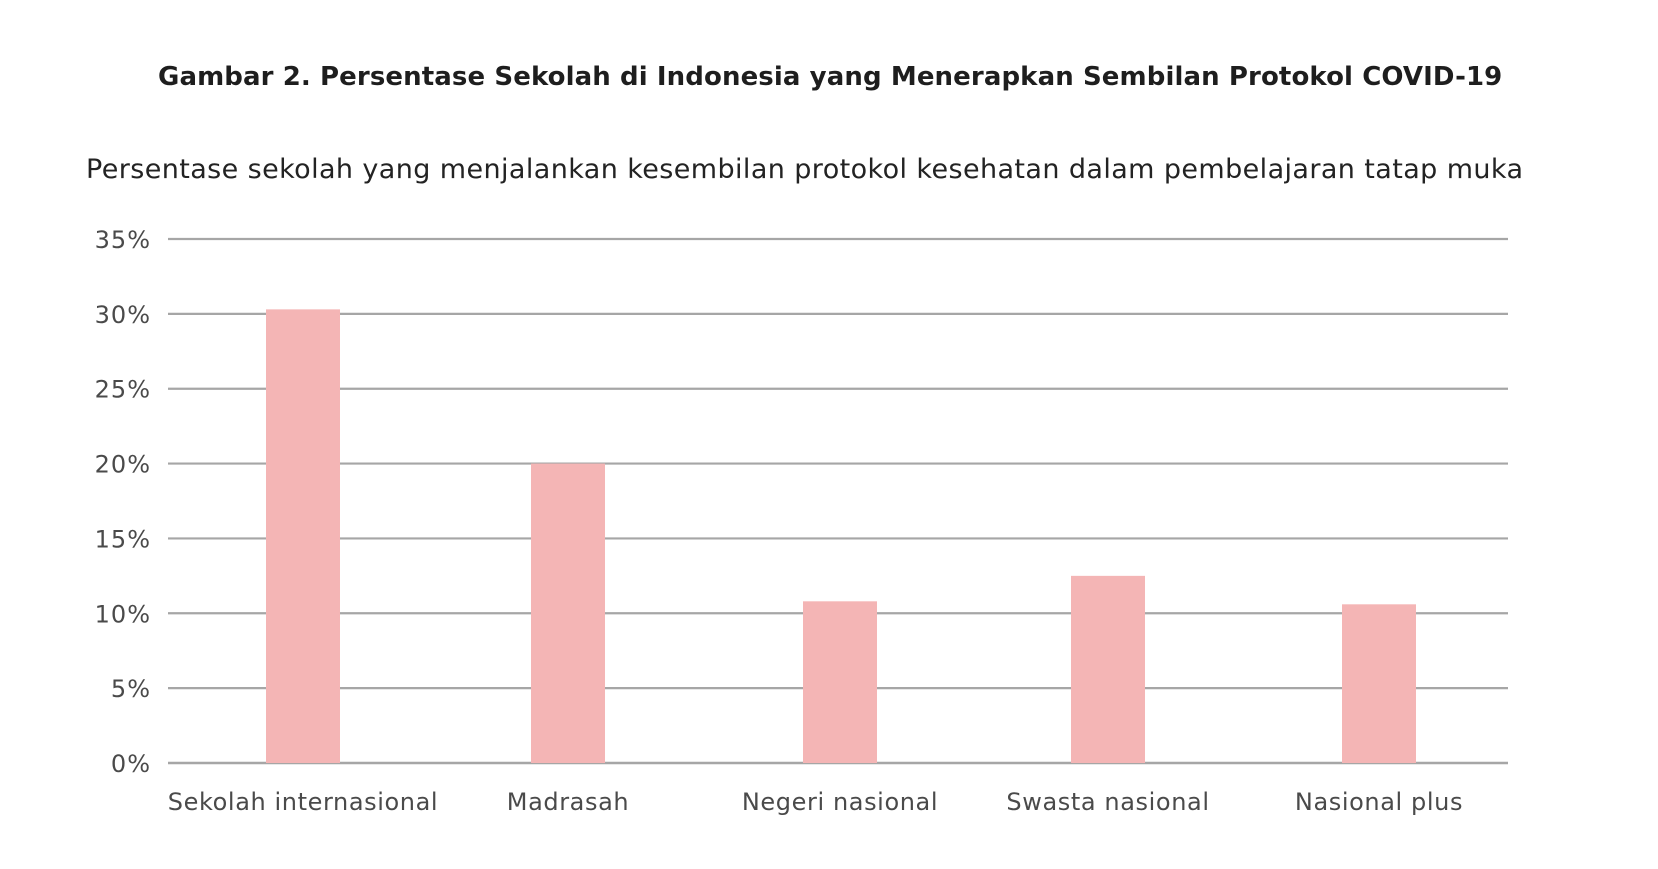 The image size is (1658, 869). What do you see at coordinates (840, 682) in the screenshot?
I see `bar-negeri-nasional` at bounding box center [840, 682].